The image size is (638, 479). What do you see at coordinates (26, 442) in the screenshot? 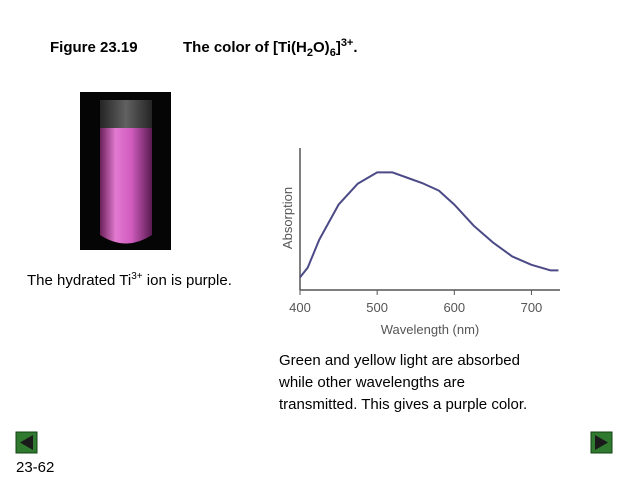
I see `prev-arrow` at bounding box center [26, 442].